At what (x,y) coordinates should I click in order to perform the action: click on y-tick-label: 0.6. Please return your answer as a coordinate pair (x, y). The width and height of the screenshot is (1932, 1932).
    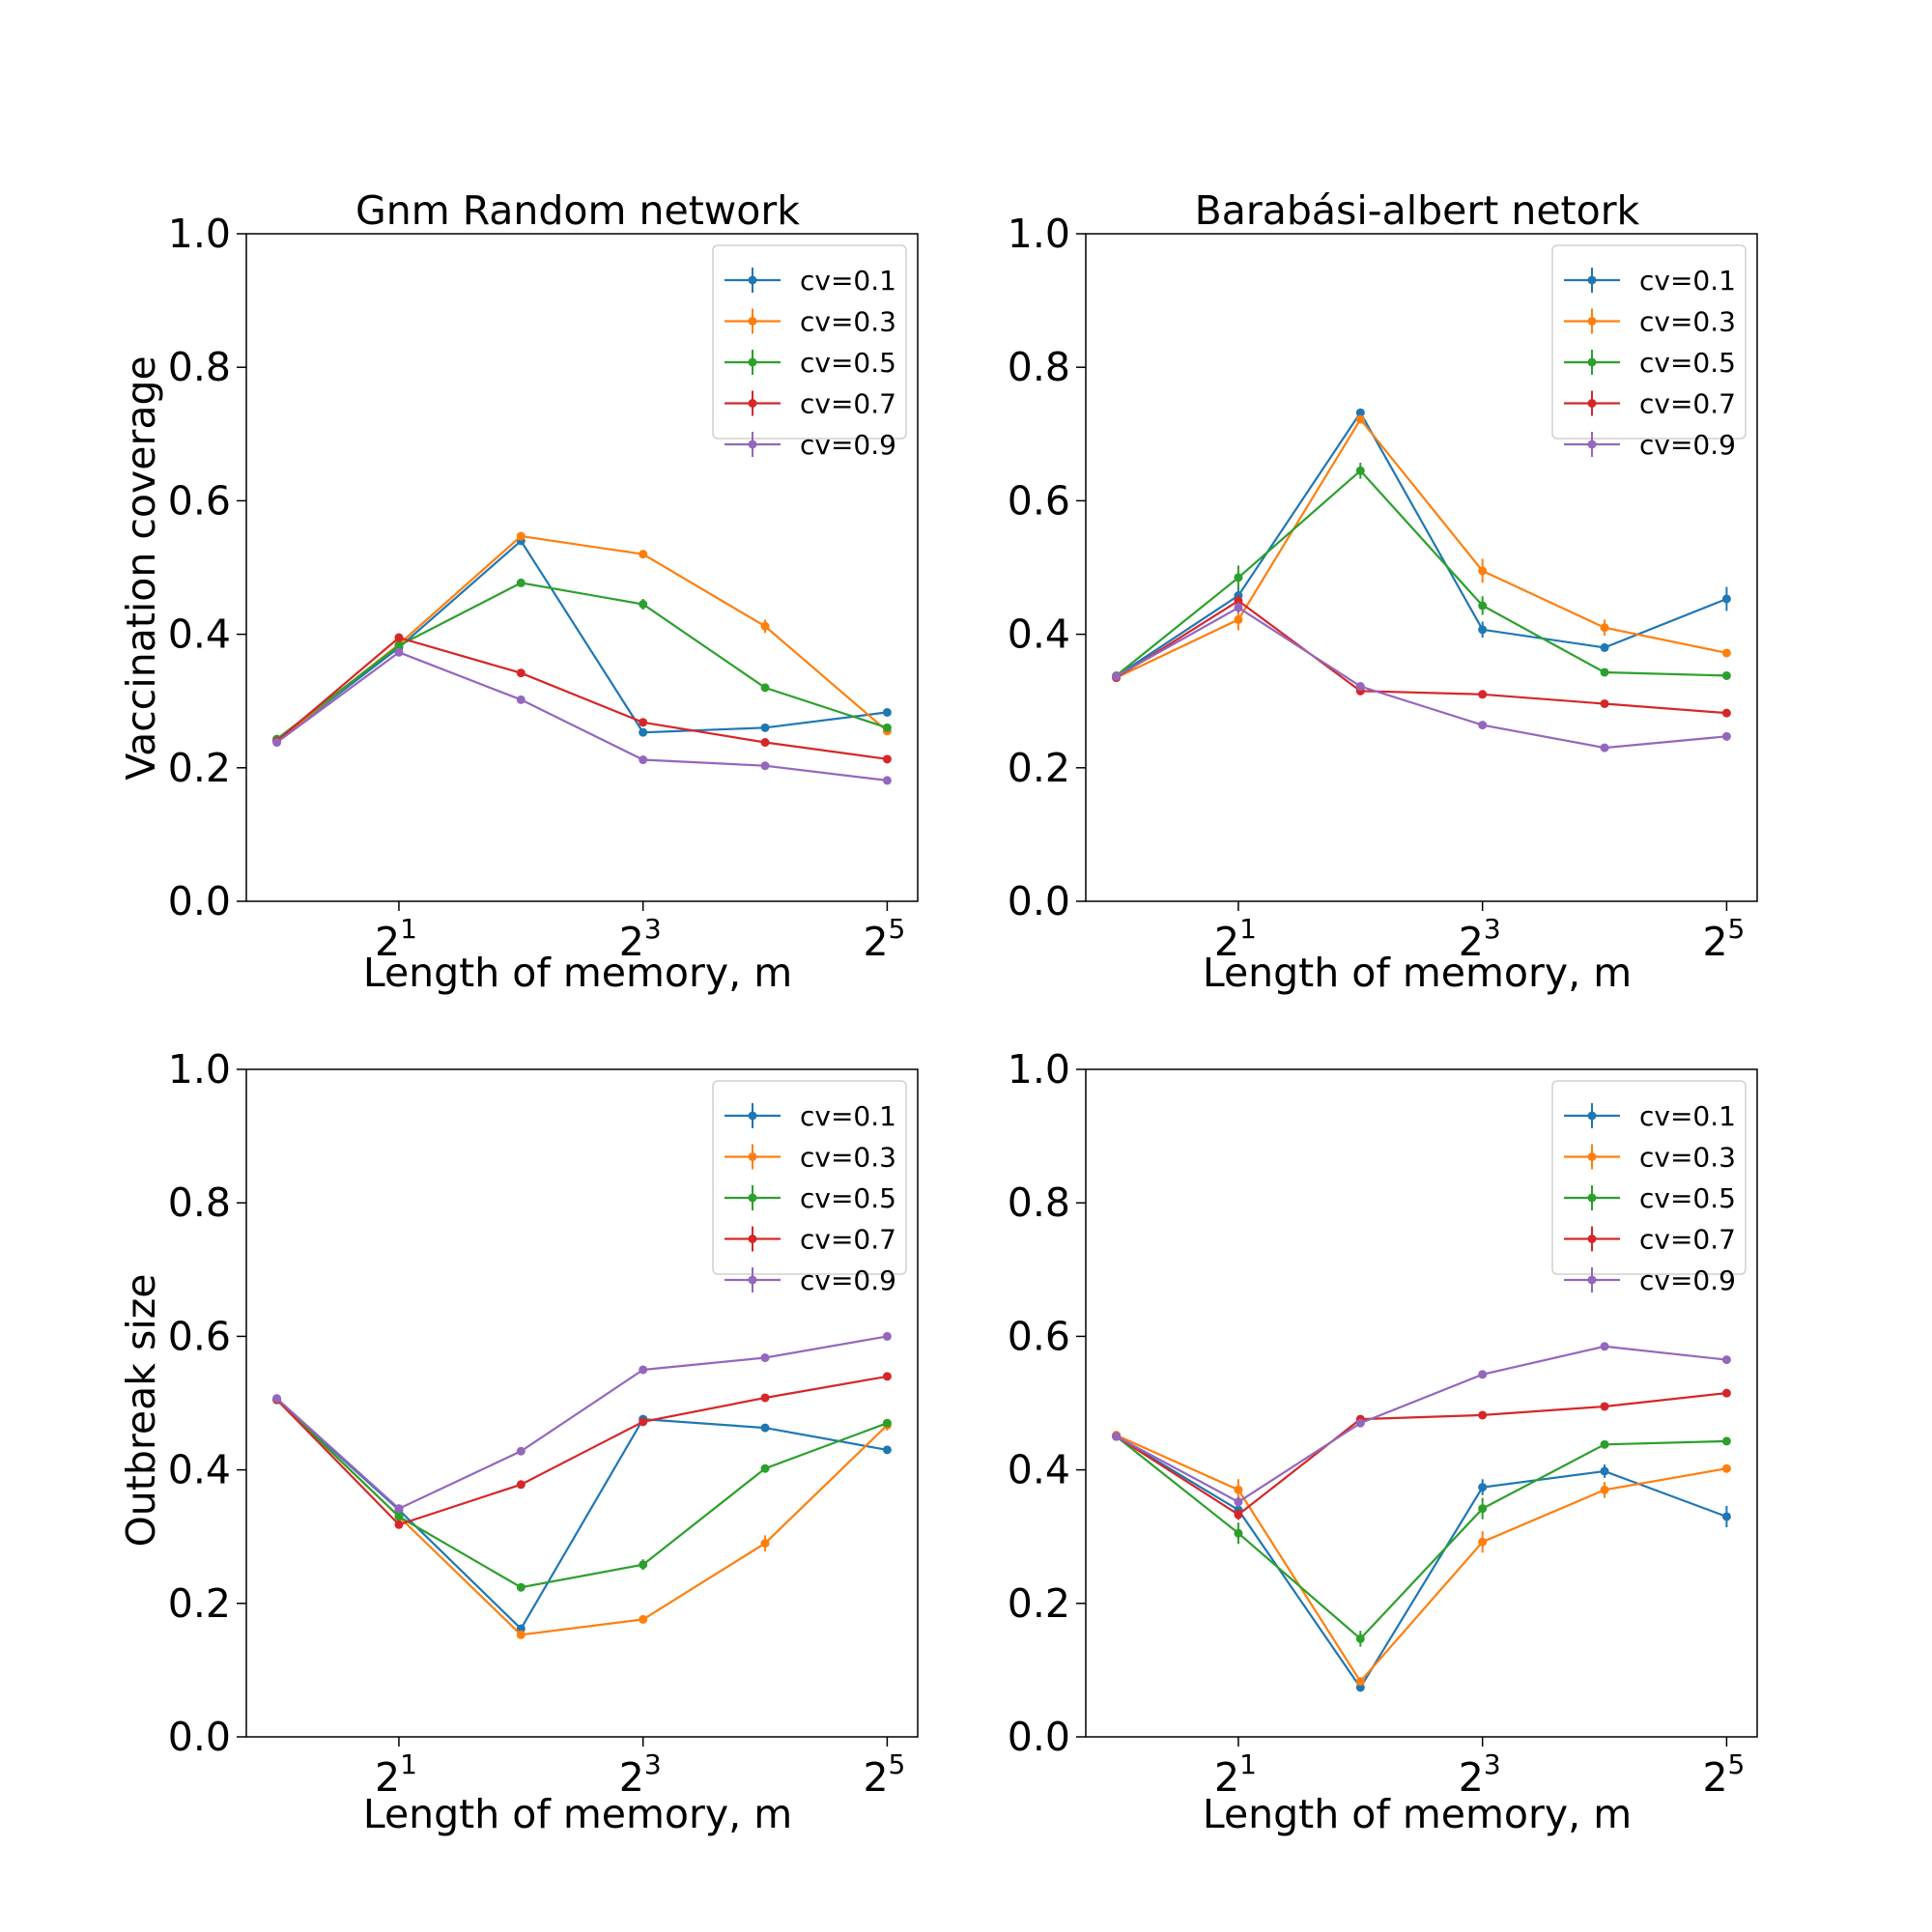
    Looking at the image, I should click on (199, 1336).